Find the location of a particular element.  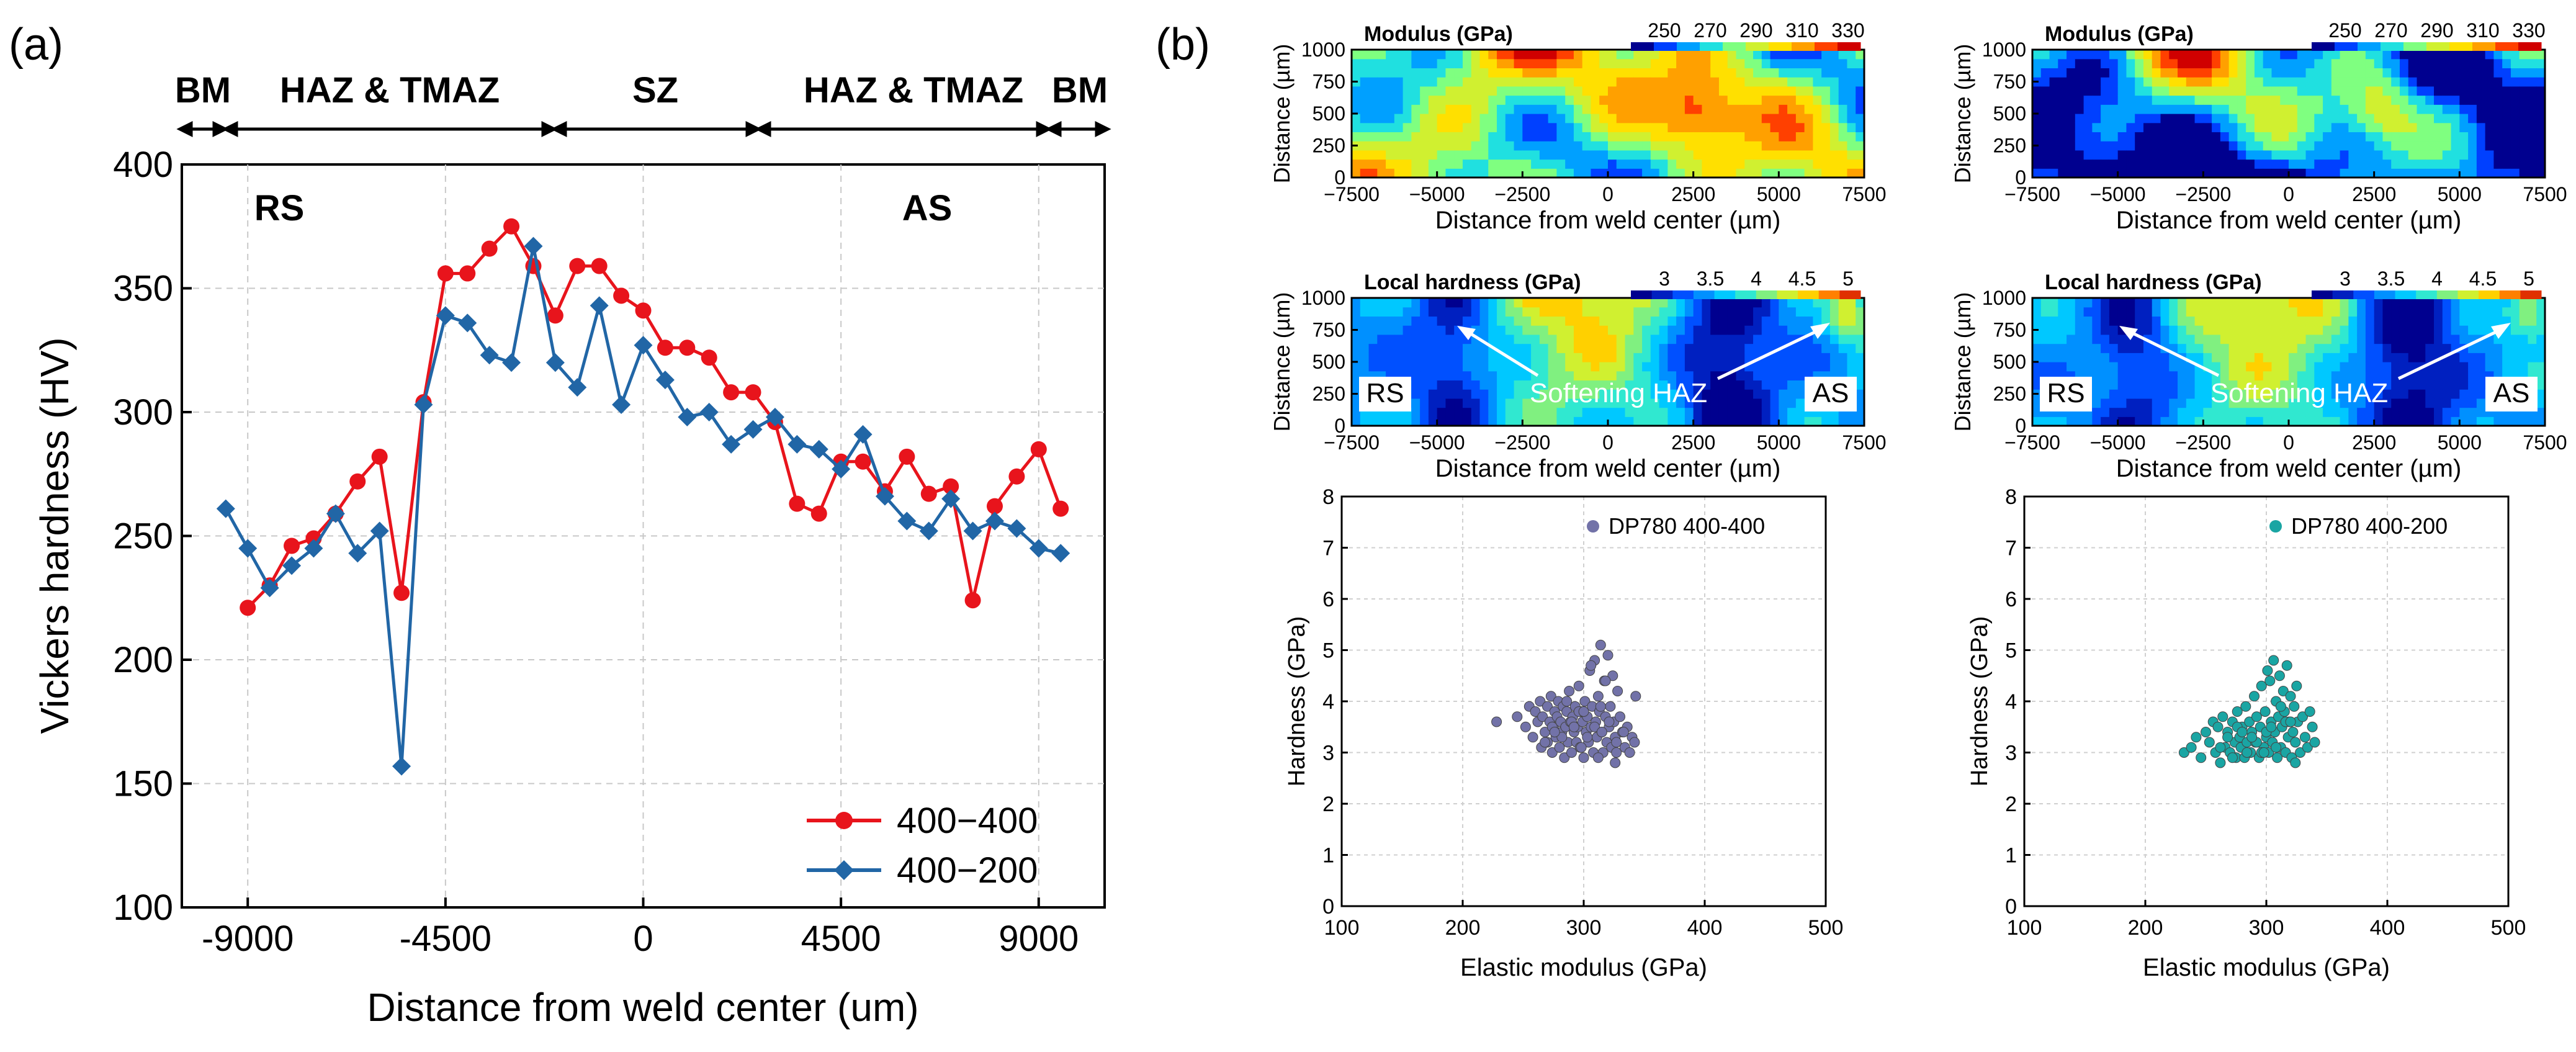

map-y-axis-label: Distance (µm) is located at coordinates (1282, 362).